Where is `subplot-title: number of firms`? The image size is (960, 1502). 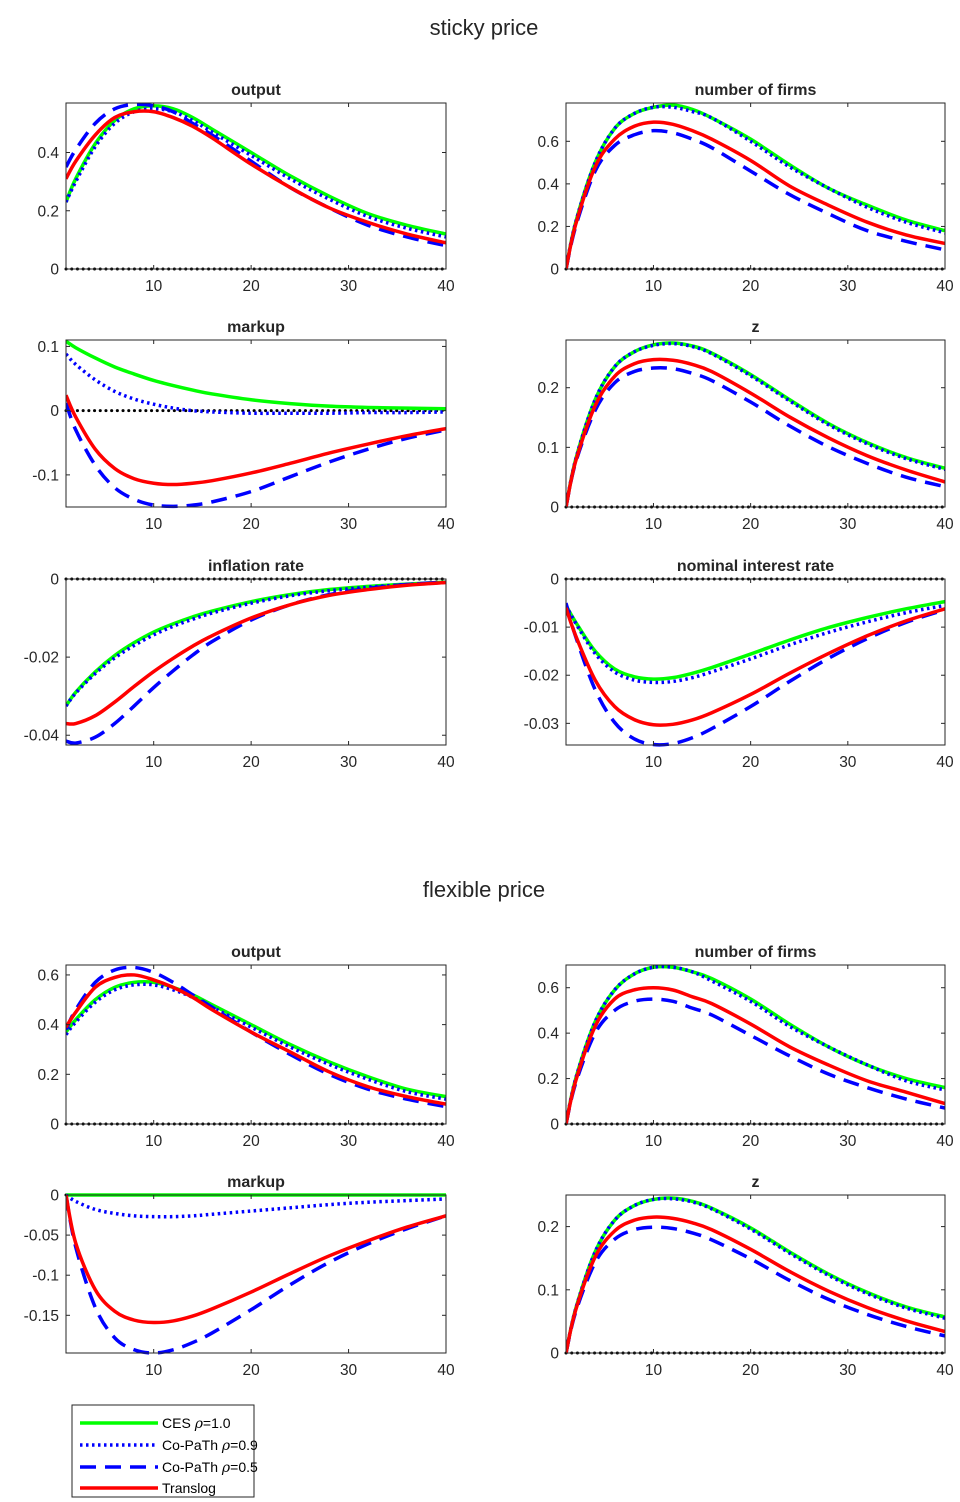 subplot-title: number of firms is located at coordinates (756, 90).